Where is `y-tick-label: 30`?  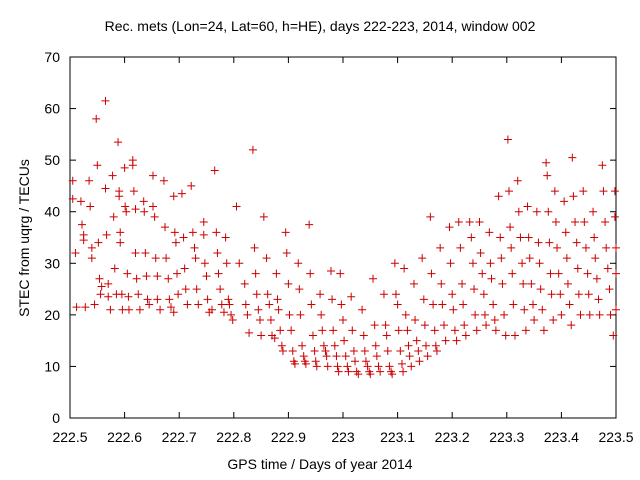 y-tick-label: 30 is located at coordinates (52, 263).